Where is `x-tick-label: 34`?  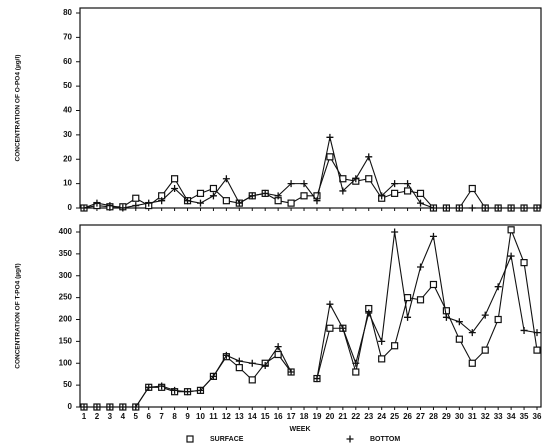
x-tick-label: 34 is located at coordinates (511, 416).